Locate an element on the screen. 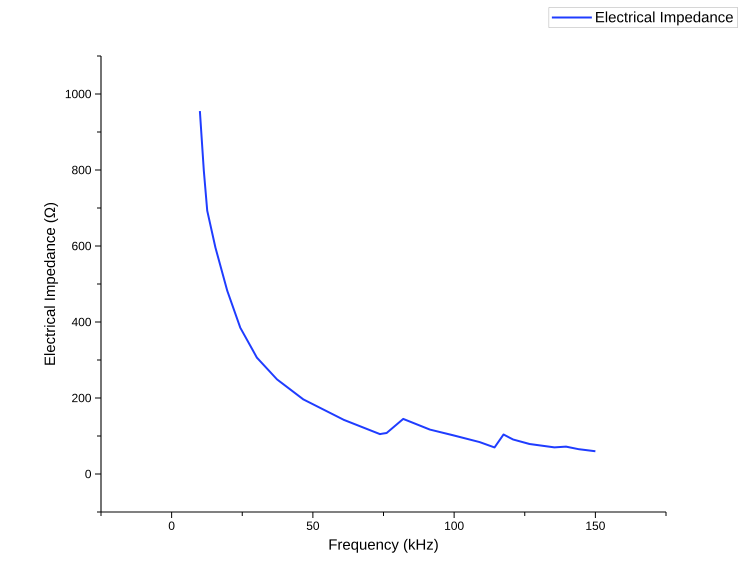  x-tick-label: 0 is located at coordinates (171, 526).